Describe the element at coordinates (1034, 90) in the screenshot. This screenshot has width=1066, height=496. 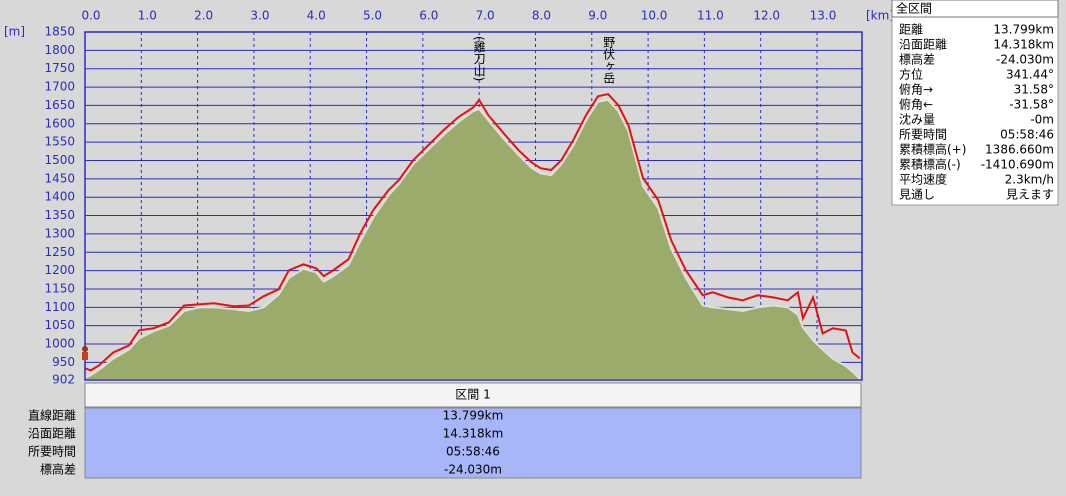
I see `summary-value: 31.58°` at that location.